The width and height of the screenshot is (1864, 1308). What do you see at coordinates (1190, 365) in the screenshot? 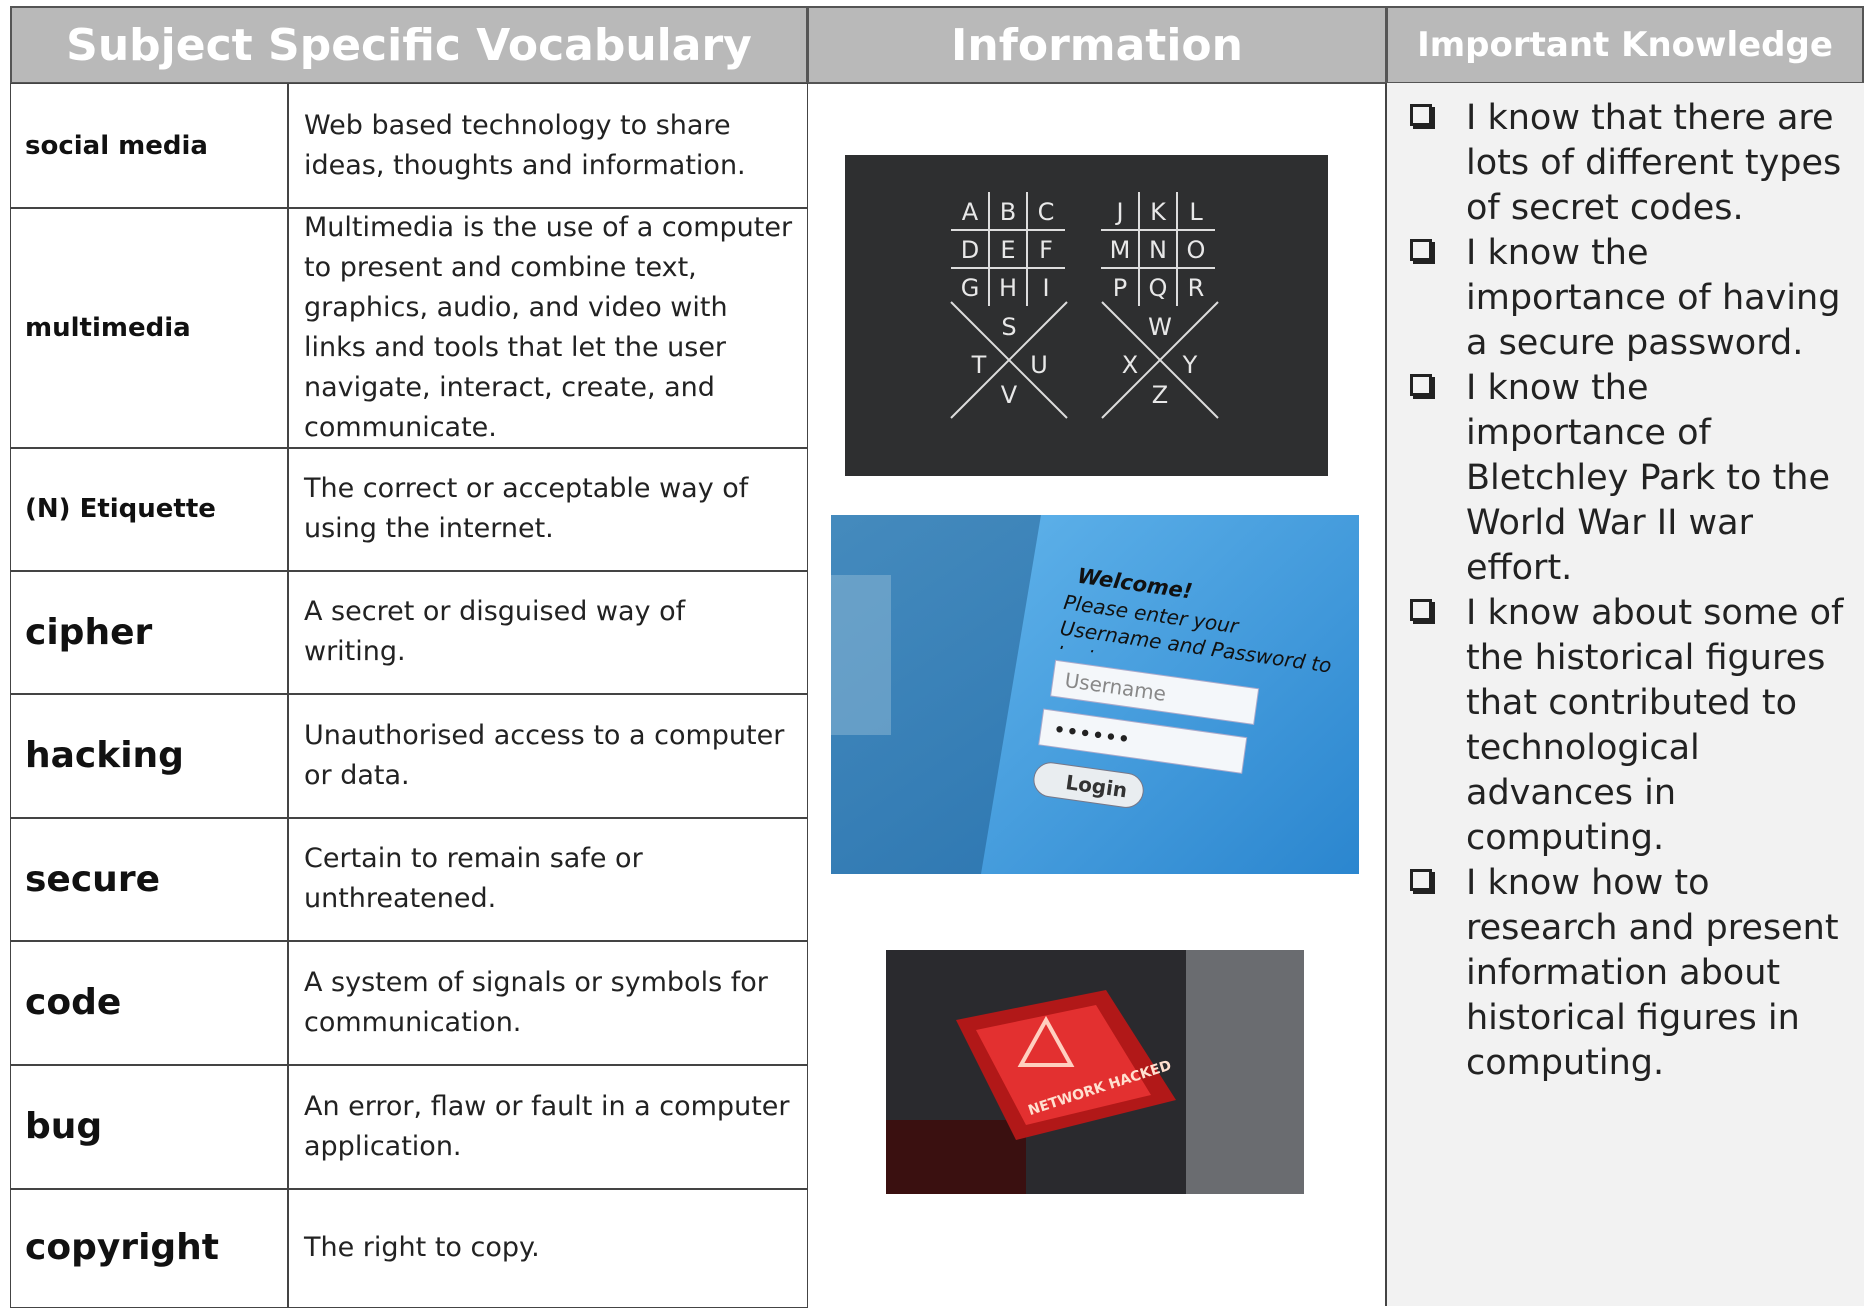
I see `pigpen-letter: Y` at bounding box center [1190, 365].